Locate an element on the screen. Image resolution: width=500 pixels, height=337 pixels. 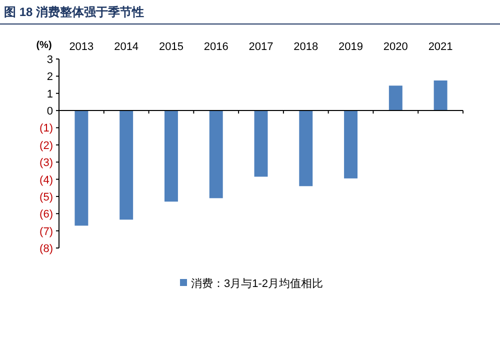
y-tick-label: (7) is located at coordinates (46, 232).